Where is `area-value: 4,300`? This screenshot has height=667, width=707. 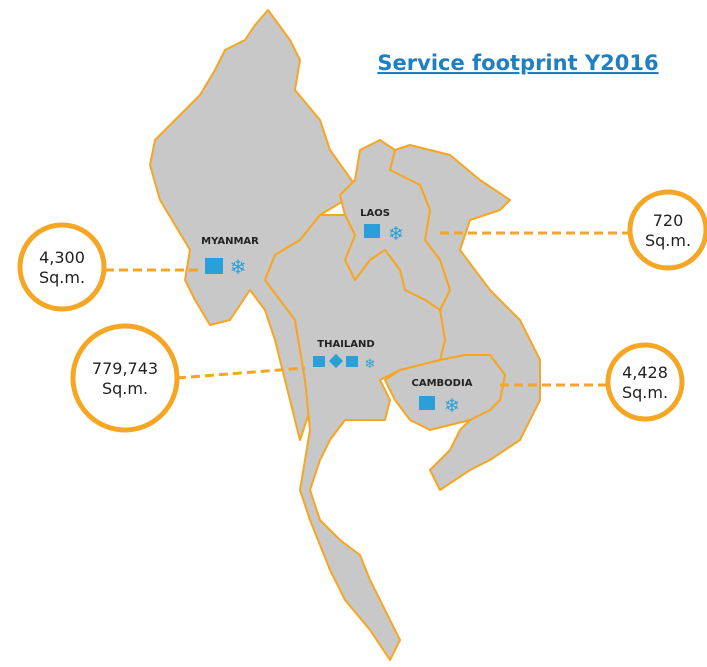
area-value: 4,300 is located at coordinates (62, 257).